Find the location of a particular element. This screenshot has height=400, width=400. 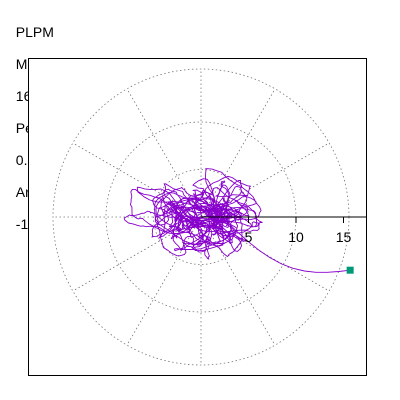

tick-label-10: 10 is located at coordinates (296, 237).